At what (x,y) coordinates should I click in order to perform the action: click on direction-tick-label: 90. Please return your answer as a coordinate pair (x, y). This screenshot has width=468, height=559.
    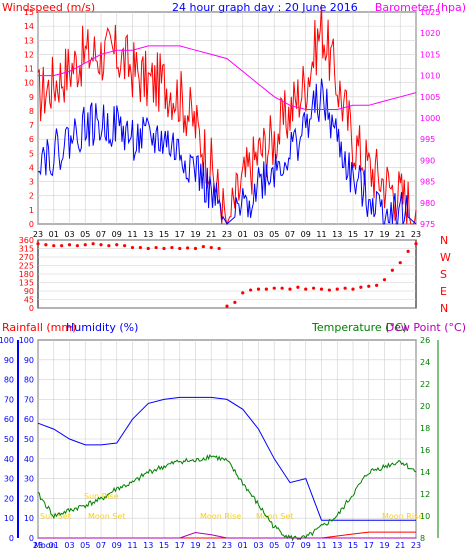
    Looking at the image, I should click on (29, 291).